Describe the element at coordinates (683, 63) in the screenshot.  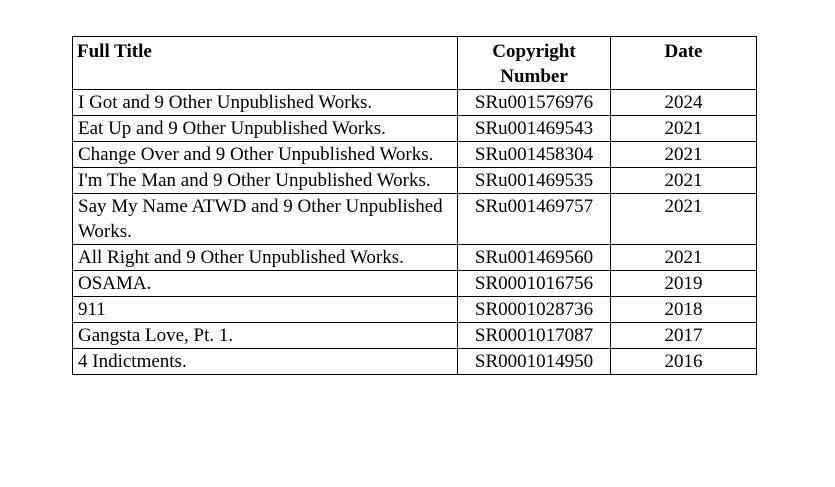
I see `header-date: Date` at that location.